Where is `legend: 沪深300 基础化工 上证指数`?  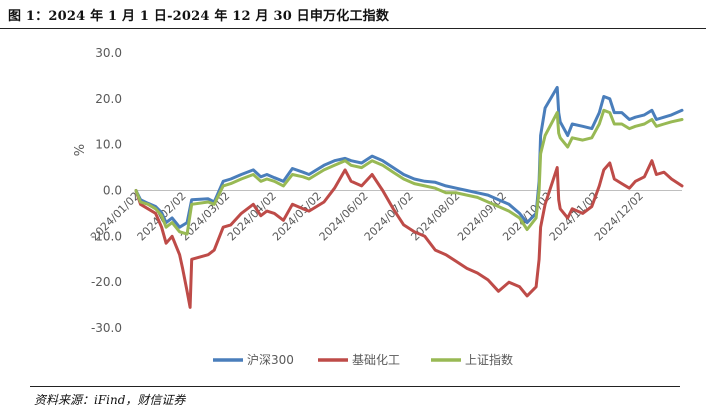 legend: 沪深300 基础化工 上证指数 is located at coordinates (363, 359).